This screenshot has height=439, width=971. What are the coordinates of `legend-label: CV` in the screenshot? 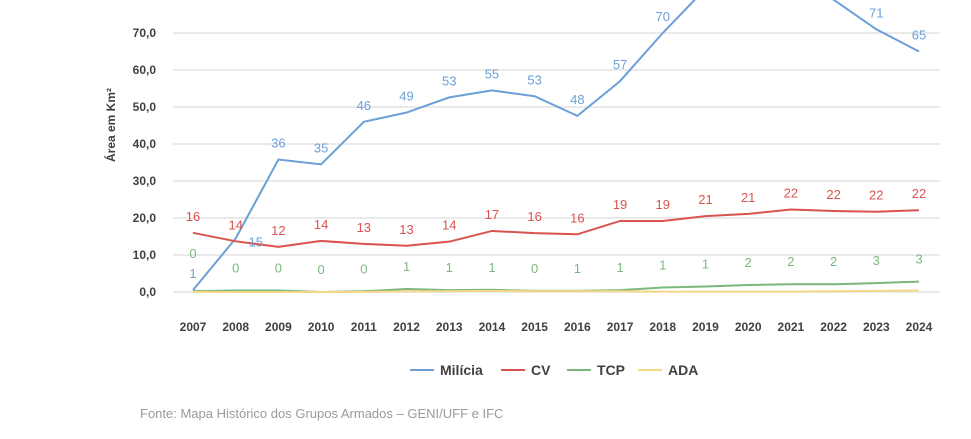 It's located at (541, 370).